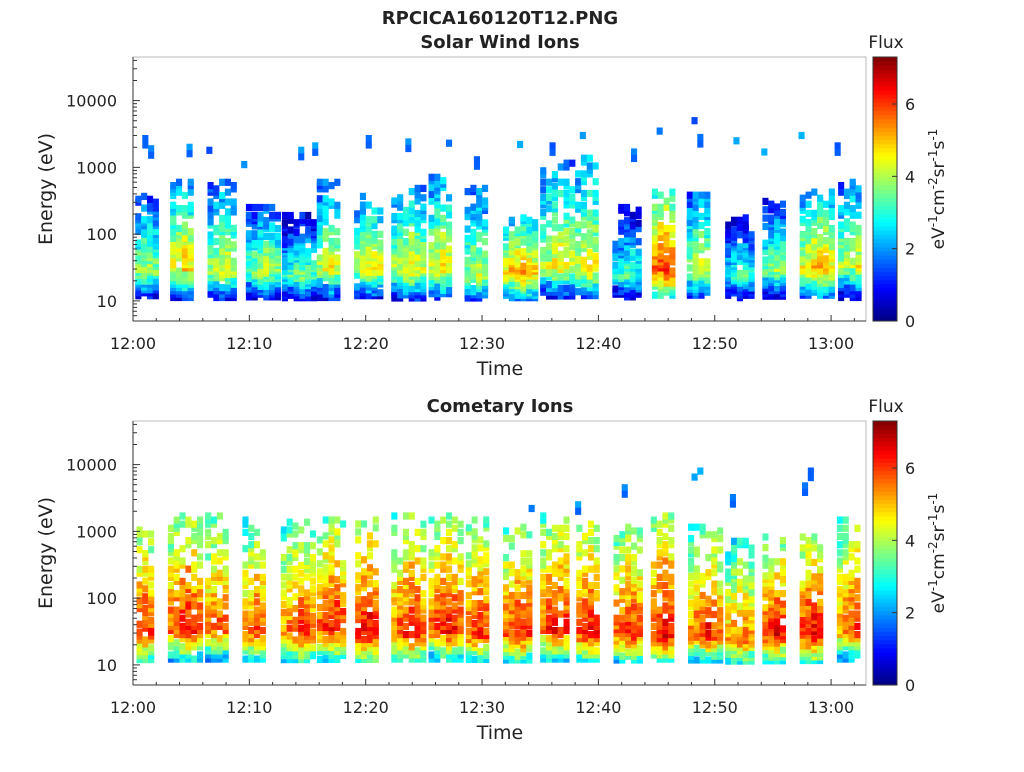 This screenshot has height=772, width=1024. Describe the element at coordinates (937, 553) in the screenshot. I see `colorbar-unit-label: eV-1cm-2sr-1s-1` at that location.